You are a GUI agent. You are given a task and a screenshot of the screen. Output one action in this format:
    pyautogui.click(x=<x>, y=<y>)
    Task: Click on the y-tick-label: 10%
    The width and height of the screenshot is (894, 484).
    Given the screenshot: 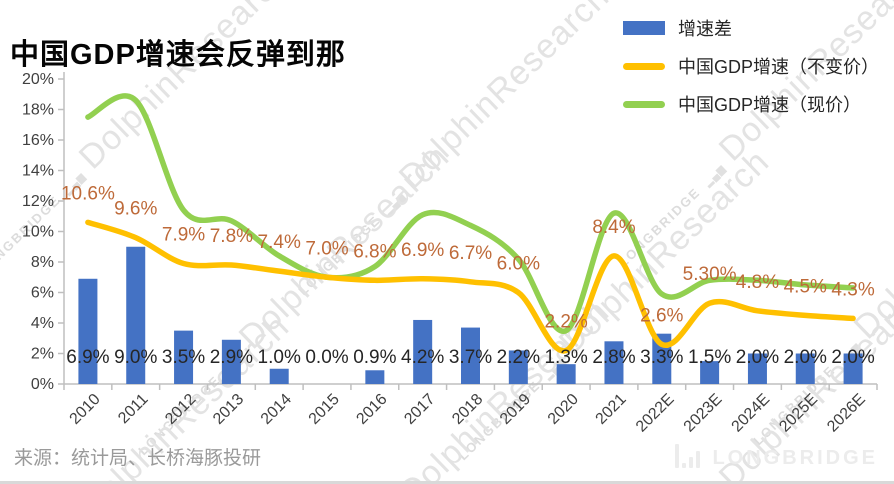 What is the action you would take?
    pyautogui.click(x=38, y=232)
    